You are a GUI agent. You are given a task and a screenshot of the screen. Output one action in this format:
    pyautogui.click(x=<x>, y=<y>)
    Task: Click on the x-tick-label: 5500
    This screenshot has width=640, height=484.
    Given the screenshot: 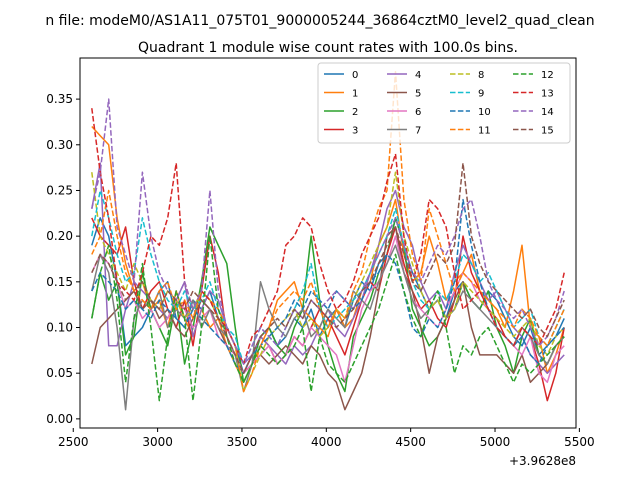 What is the action you would take?
    pyautogui.click(x=579, y=442)
    